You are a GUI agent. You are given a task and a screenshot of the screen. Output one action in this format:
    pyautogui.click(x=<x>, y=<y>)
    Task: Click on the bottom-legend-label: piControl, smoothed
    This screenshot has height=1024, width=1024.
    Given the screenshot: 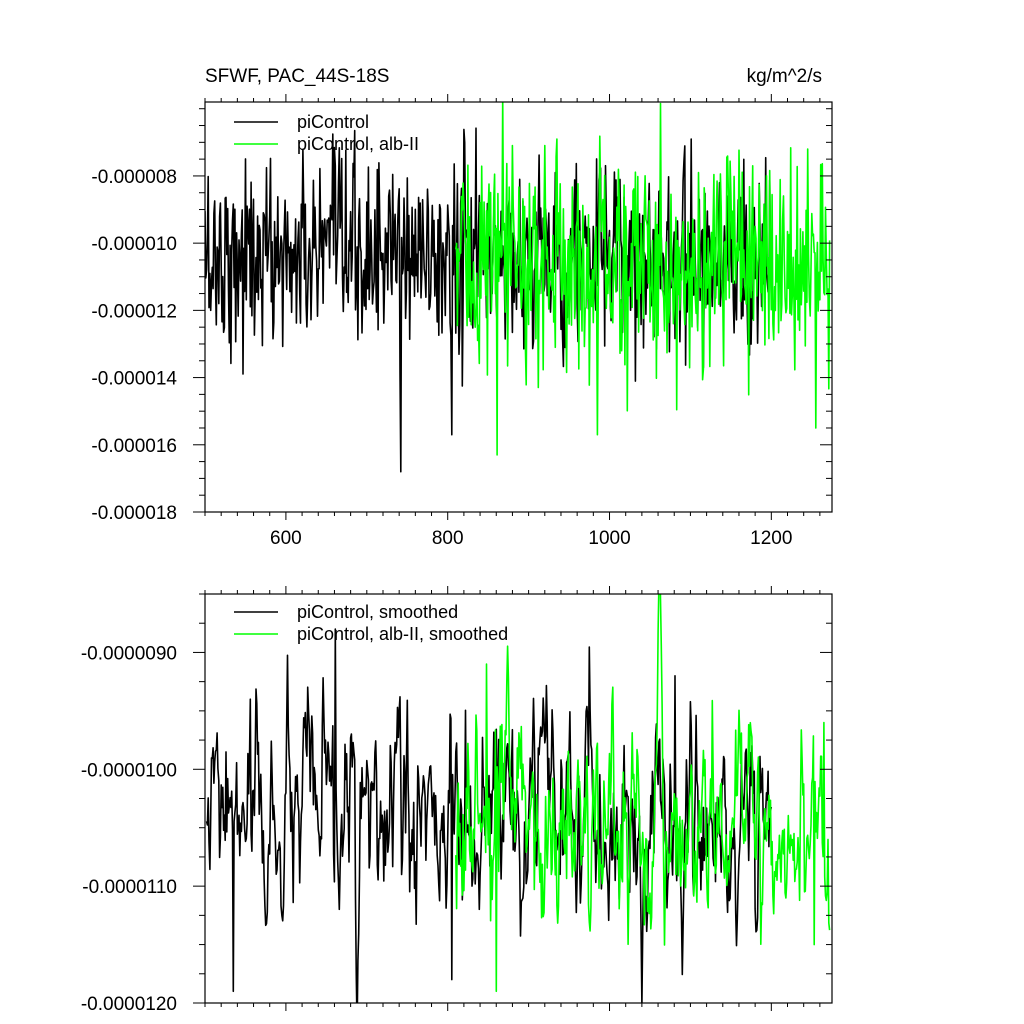 What is the action you would take?
    pyautogui.click(x=377, y=612)
    